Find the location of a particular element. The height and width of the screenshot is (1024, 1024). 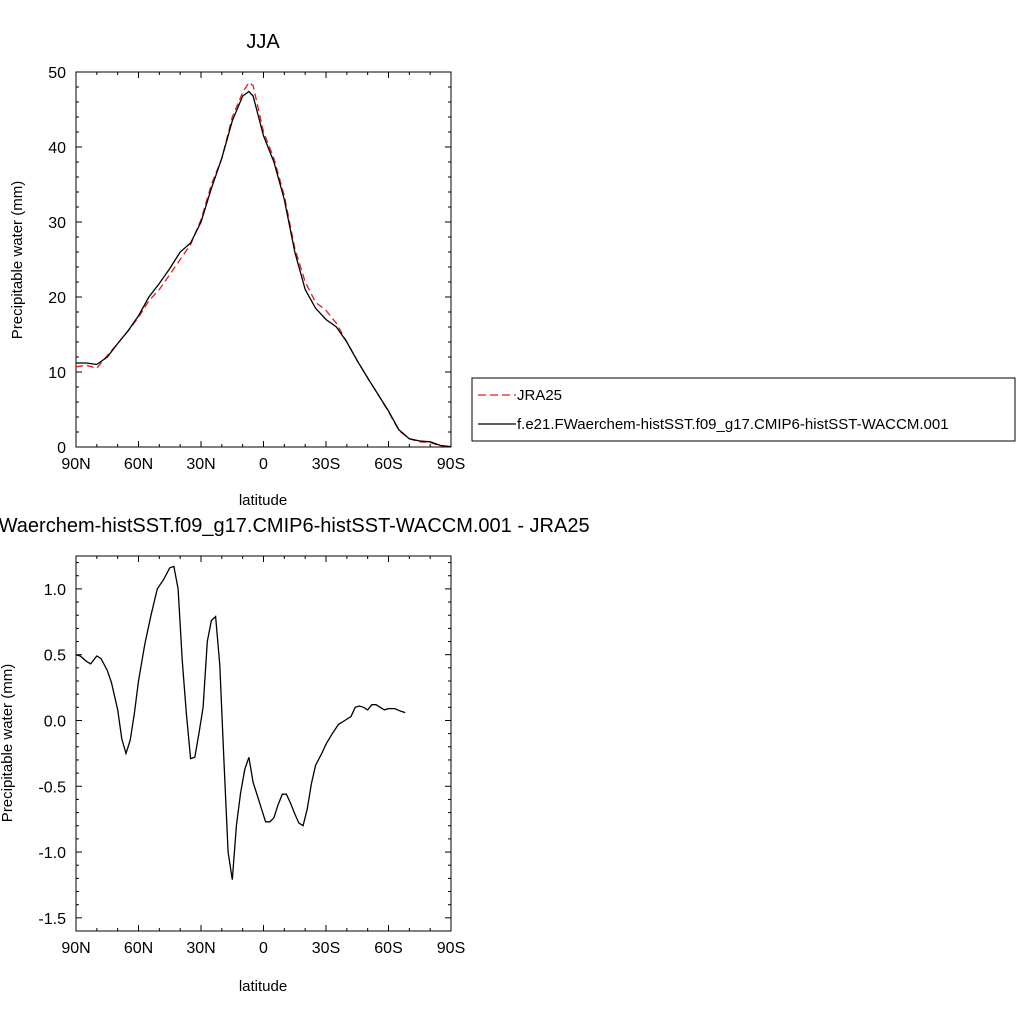

bottom-x-tick-label: 30S is located at coordinates (326, 948).